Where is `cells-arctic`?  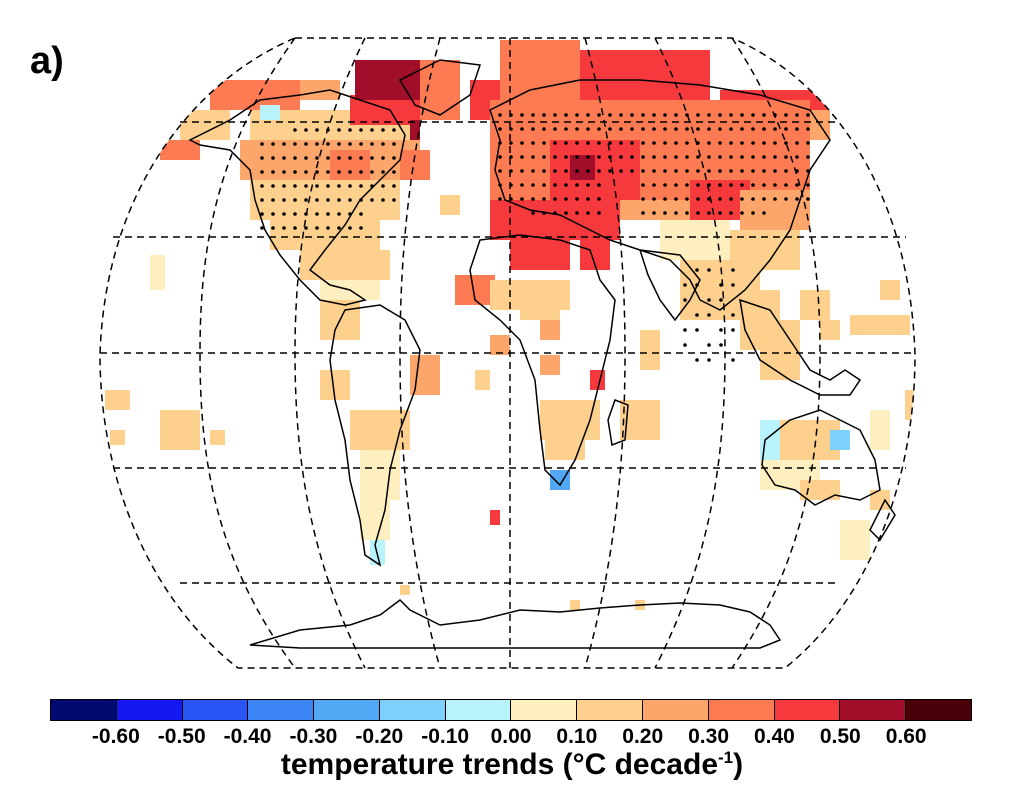
cells-arctic is located at coordinates (625, 90).